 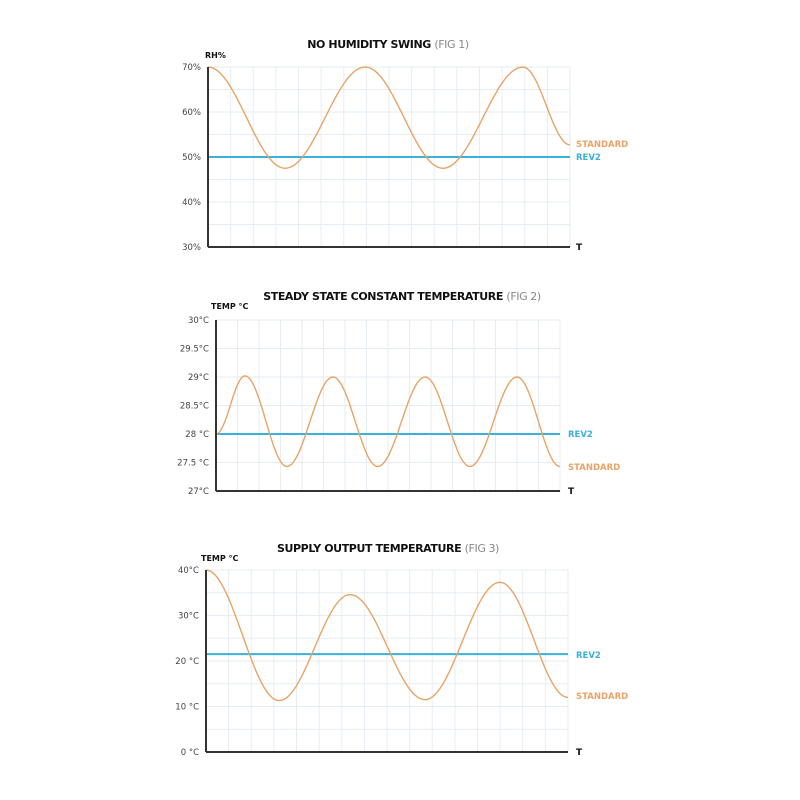 What do you see at coordinates (384, 296) in the screenshot?
I see `title-main: STEADY STATE CONSTANT TEMPERATURE` at bounding box center [384, 296].